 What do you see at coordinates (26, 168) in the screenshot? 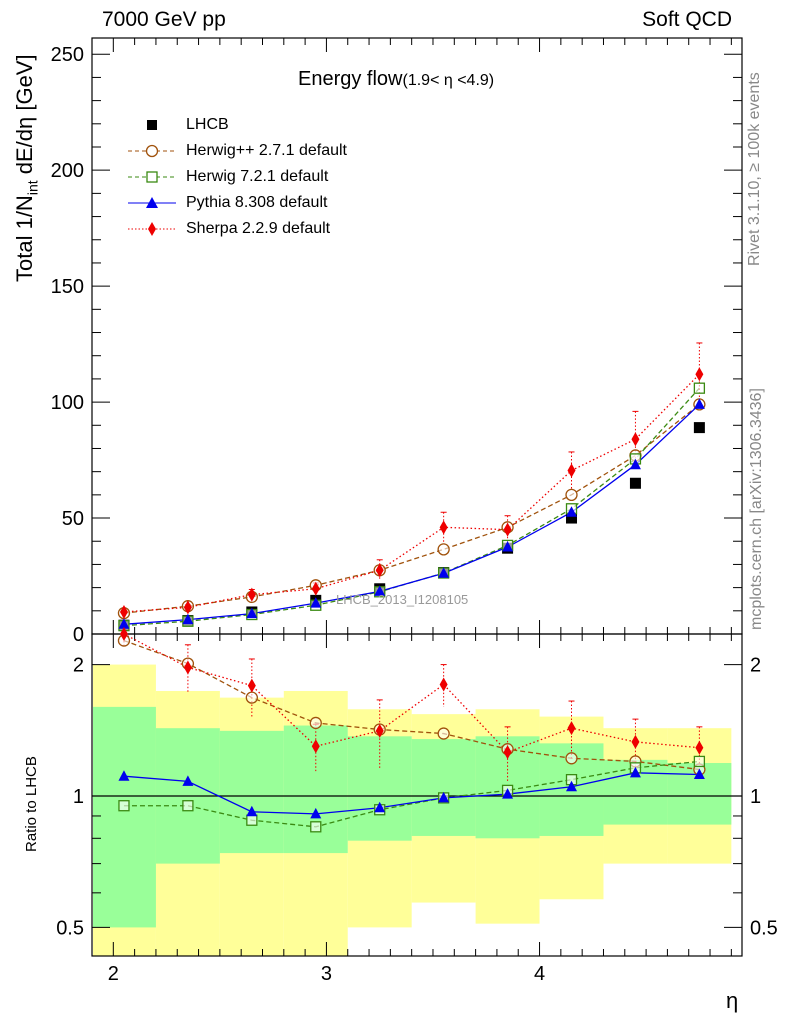
I see `main-y-axis-label: Total 1/Nint dE/dη [GeV]` at bounding box center [26, 168].